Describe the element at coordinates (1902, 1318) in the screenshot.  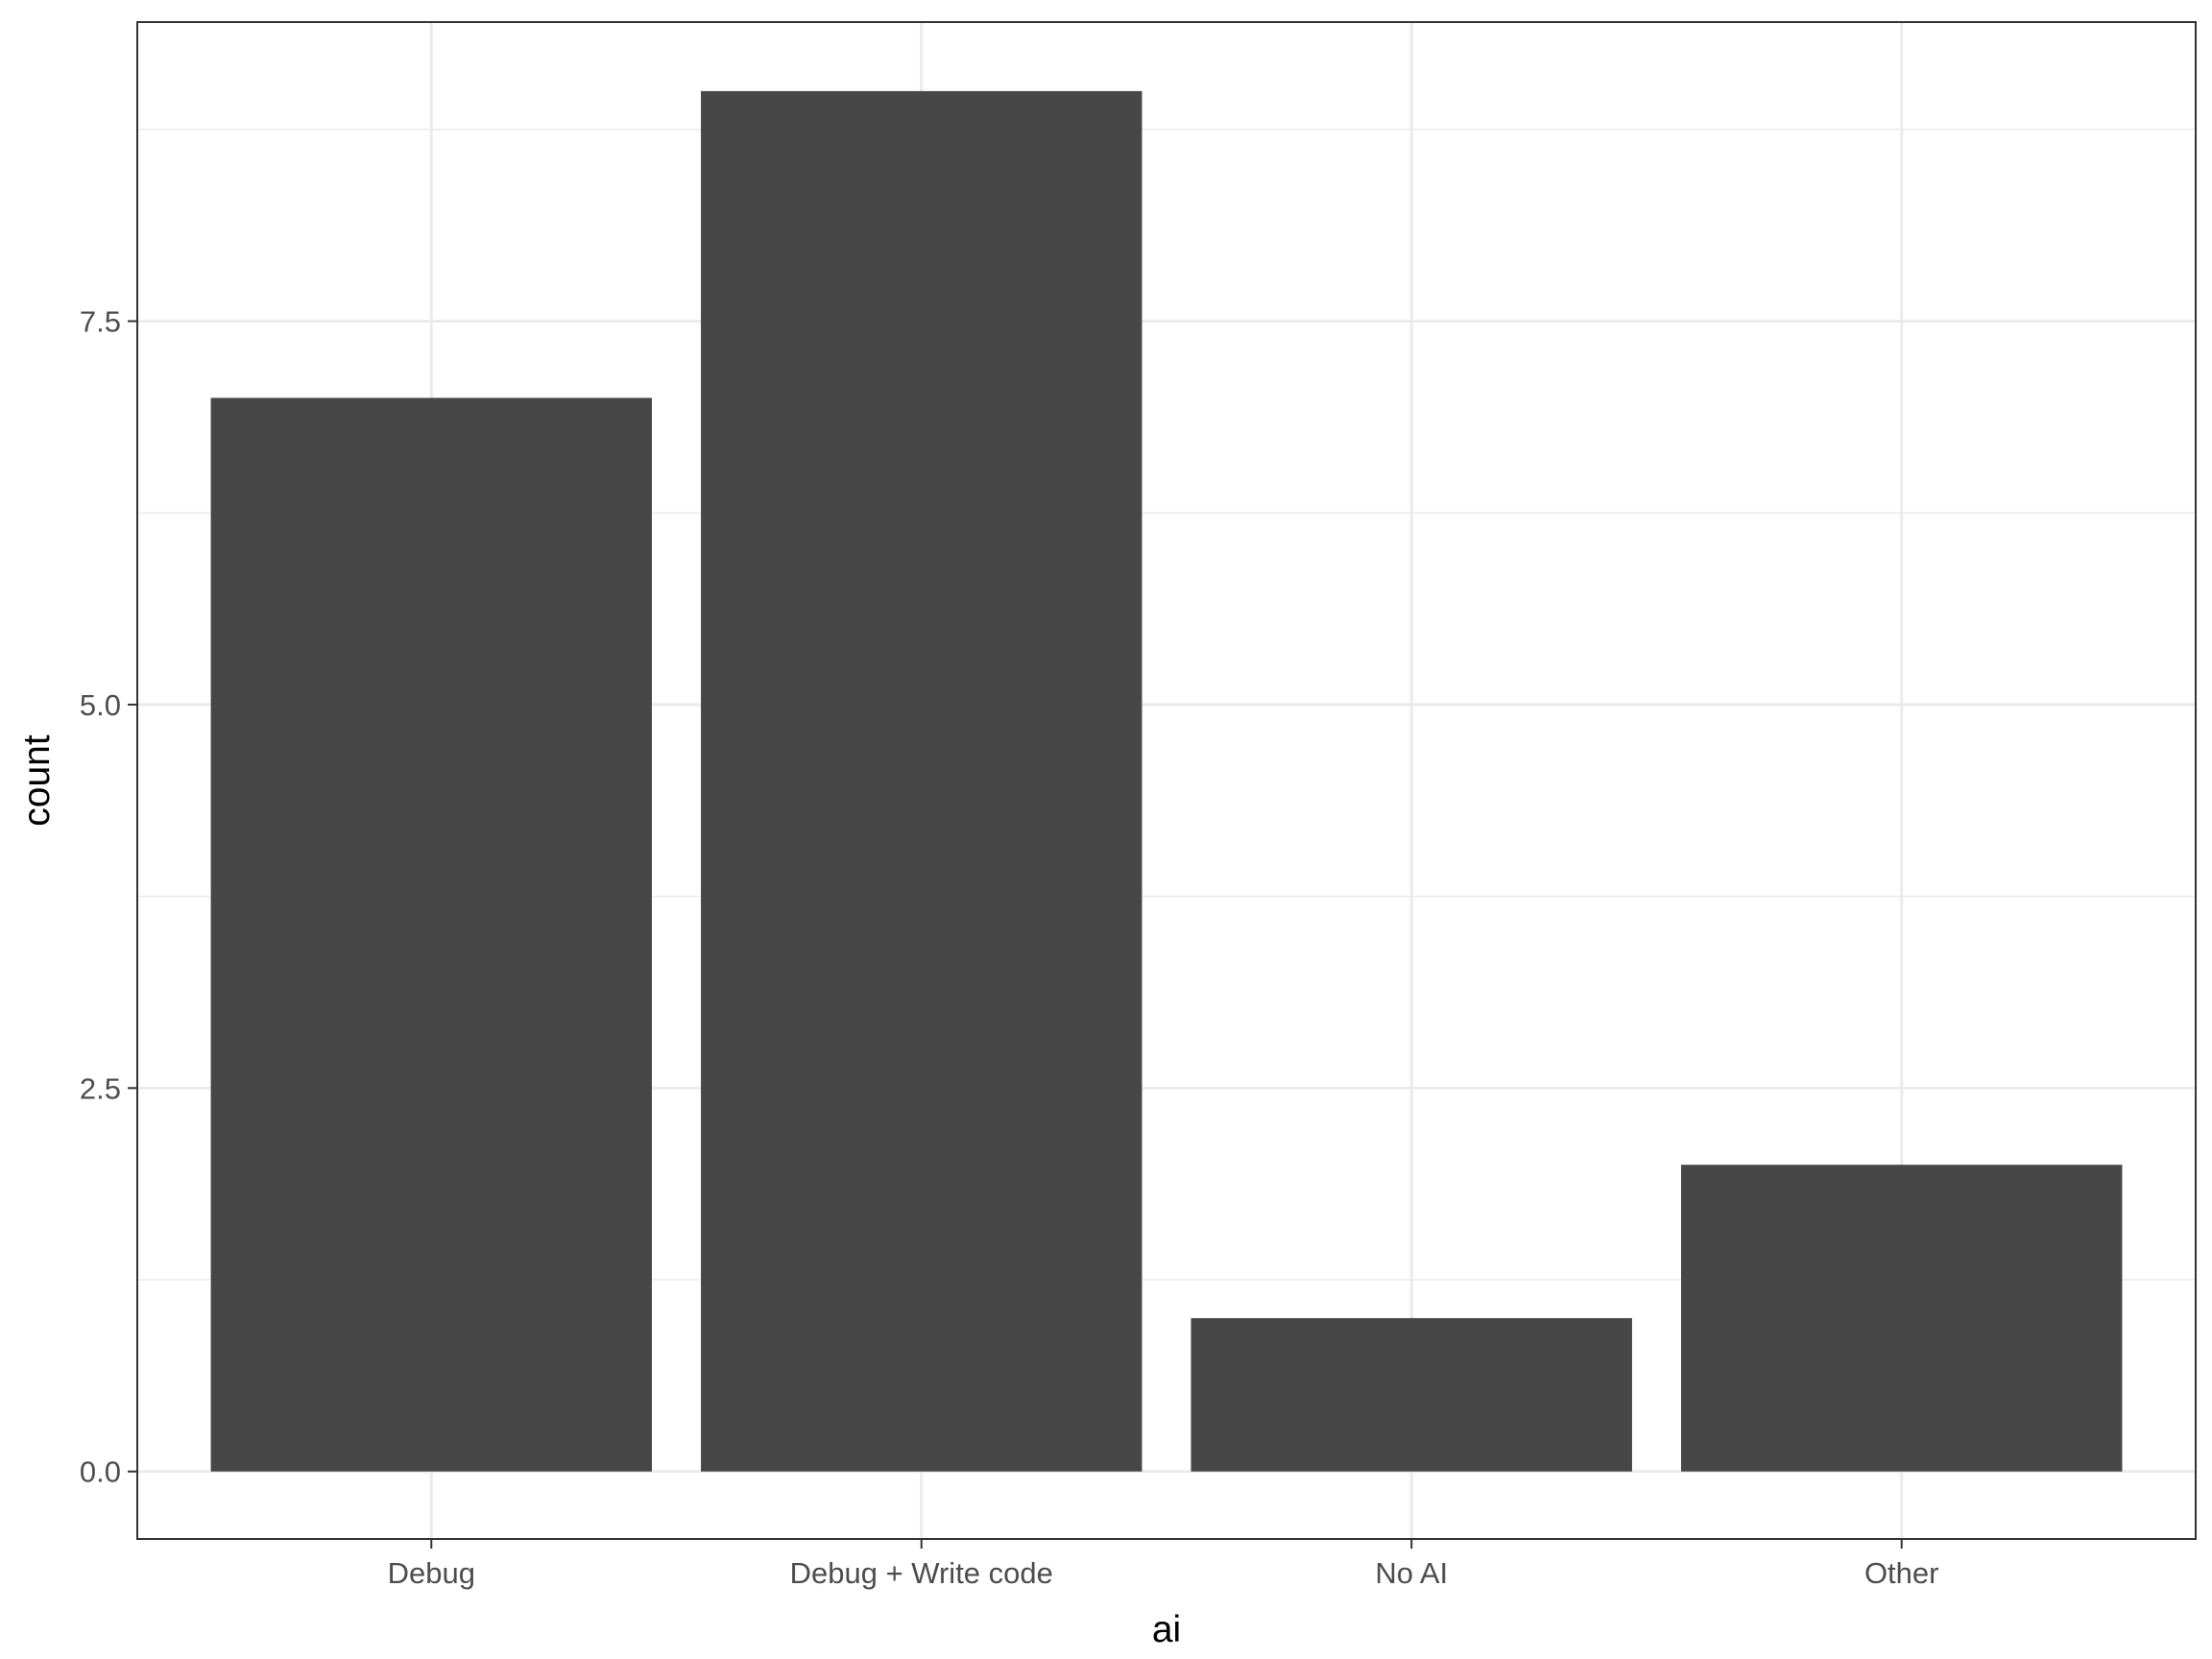
I see `bar-other` at that location.